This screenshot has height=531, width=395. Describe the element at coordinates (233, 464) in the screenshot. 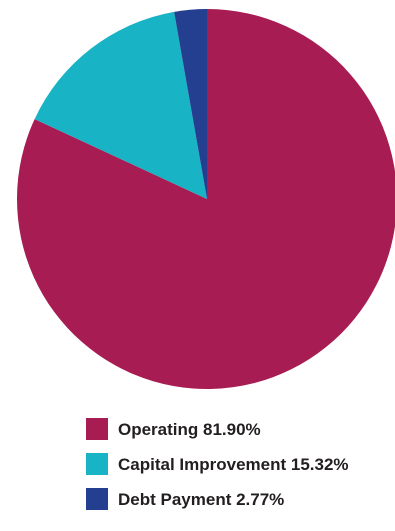

I see `legend-label-capital-improvement: Capital Improvement 15.32%` at that location.